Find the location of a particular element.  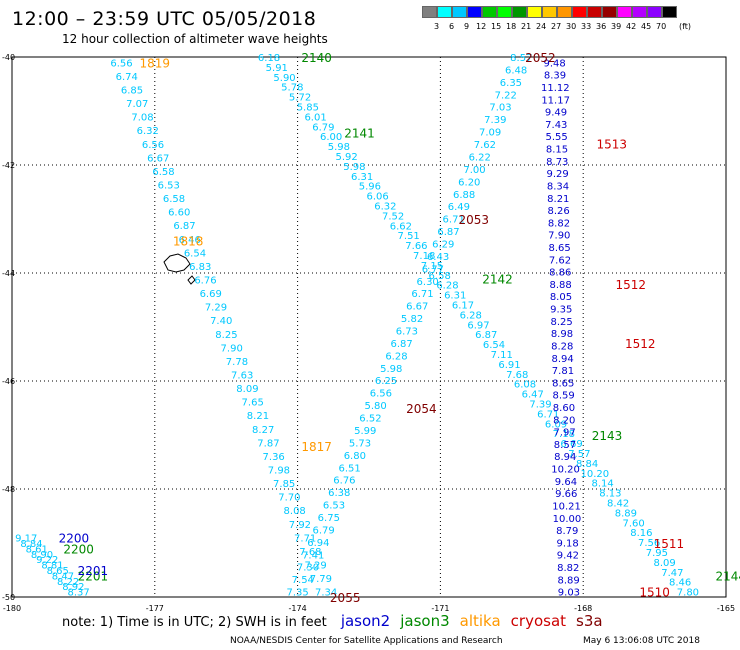

wave-height-value: 9.03 is located at coordinates (569, 593).